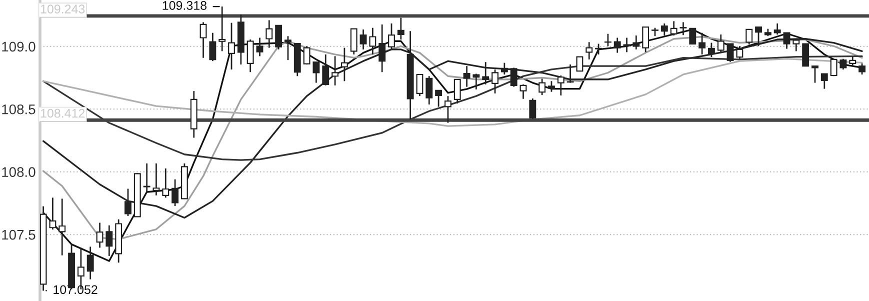 The height and width of the screenshot is (301, 869). Describe the element at coordinates (19, 172) in the screenshot. I see `y-tick-label: 108.0` at that location.